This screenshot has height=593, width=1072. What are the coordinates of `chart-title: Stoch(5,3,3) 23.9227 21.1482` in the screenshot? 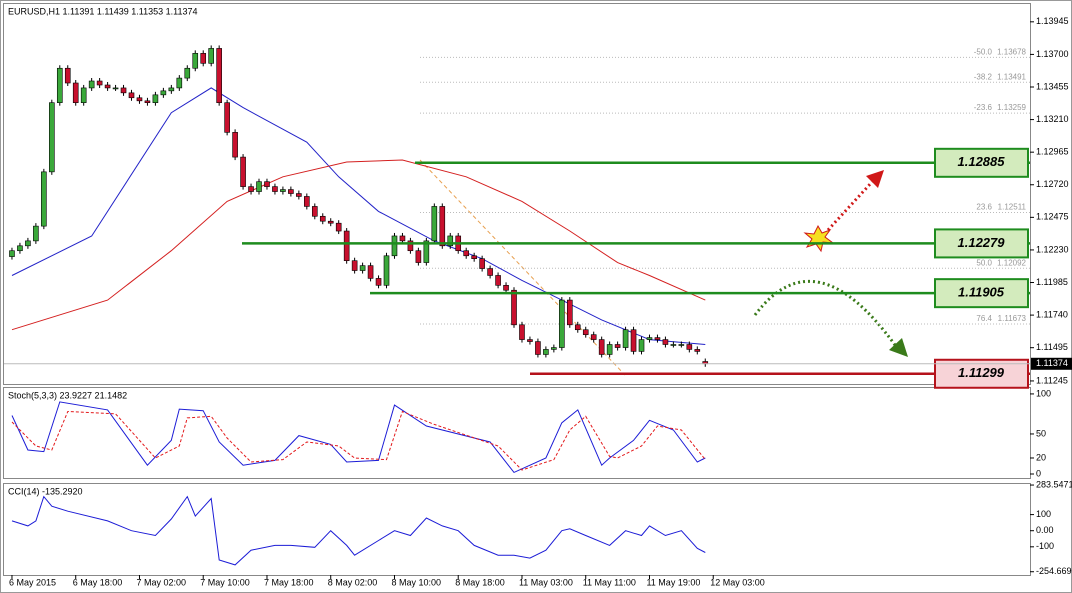 It's located at (67, 395).